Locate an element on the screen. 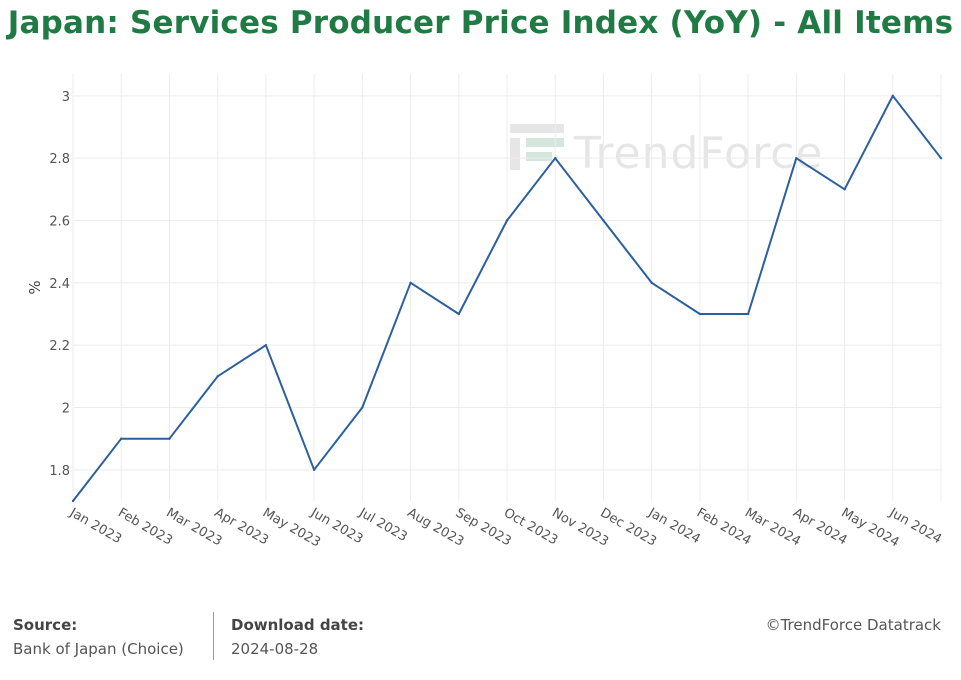 This screenshot has height=680, width=961. x-tick-label: Feb 2023 is located at coordinates (145, 526).